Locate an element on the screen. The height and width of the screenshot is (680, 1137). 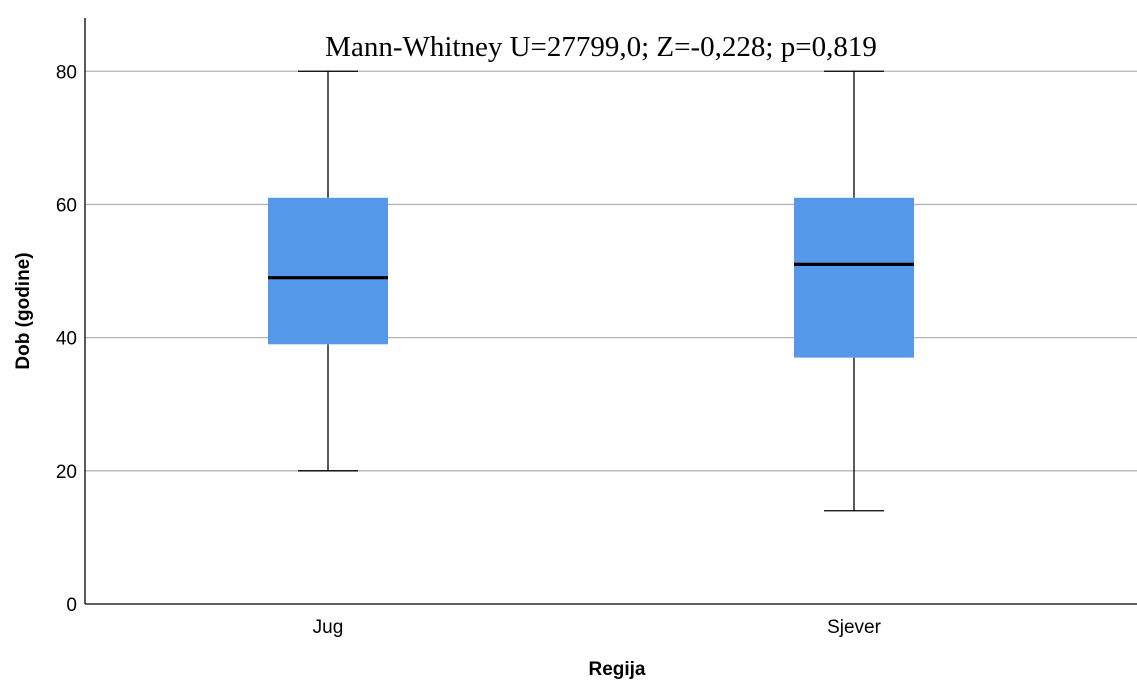
y-tick-labels: 0 20 40 60 80 is located at coordinates (66, 339).